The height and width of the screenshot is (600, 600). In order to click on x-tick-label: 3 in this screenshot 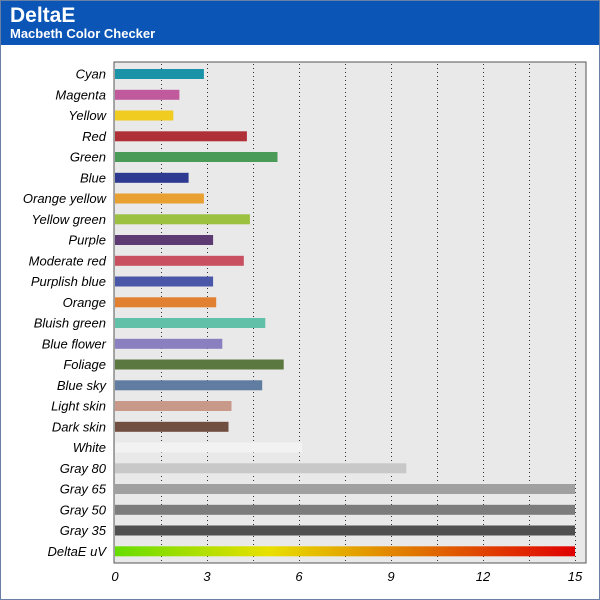, I will do `click(207, 576)`.